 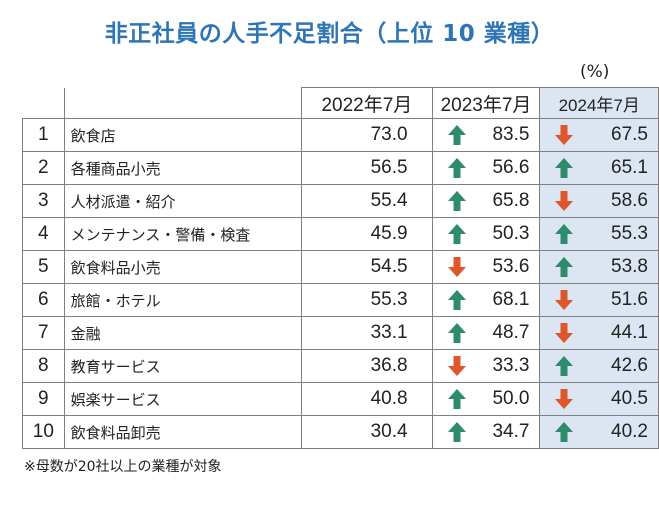 What do you see at coordinates (629, 299) in the screenshot?
I see `value-2024: 51.6` at bounding box center [629, 299].